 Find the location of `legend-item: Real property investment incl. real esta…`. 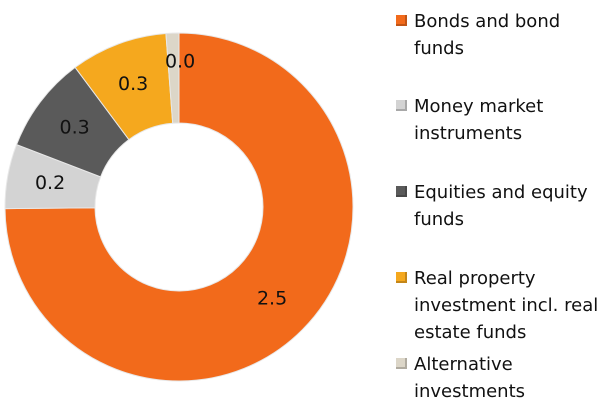

legend-item: Real property investment incl. real esta… is located at coordinates (498, 305).